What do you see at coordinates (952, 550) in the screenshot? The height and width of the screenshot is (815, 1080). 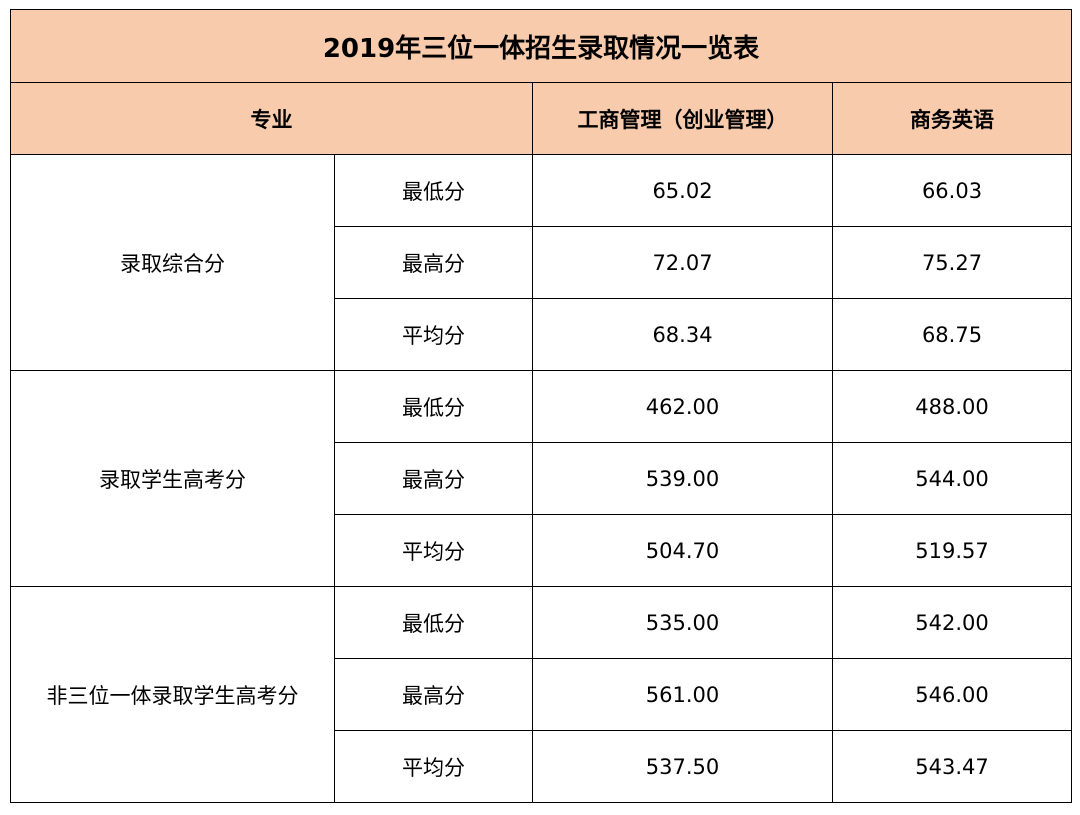 I see `value-cell-business-english: 519.57` at bounding box center [952, 550].